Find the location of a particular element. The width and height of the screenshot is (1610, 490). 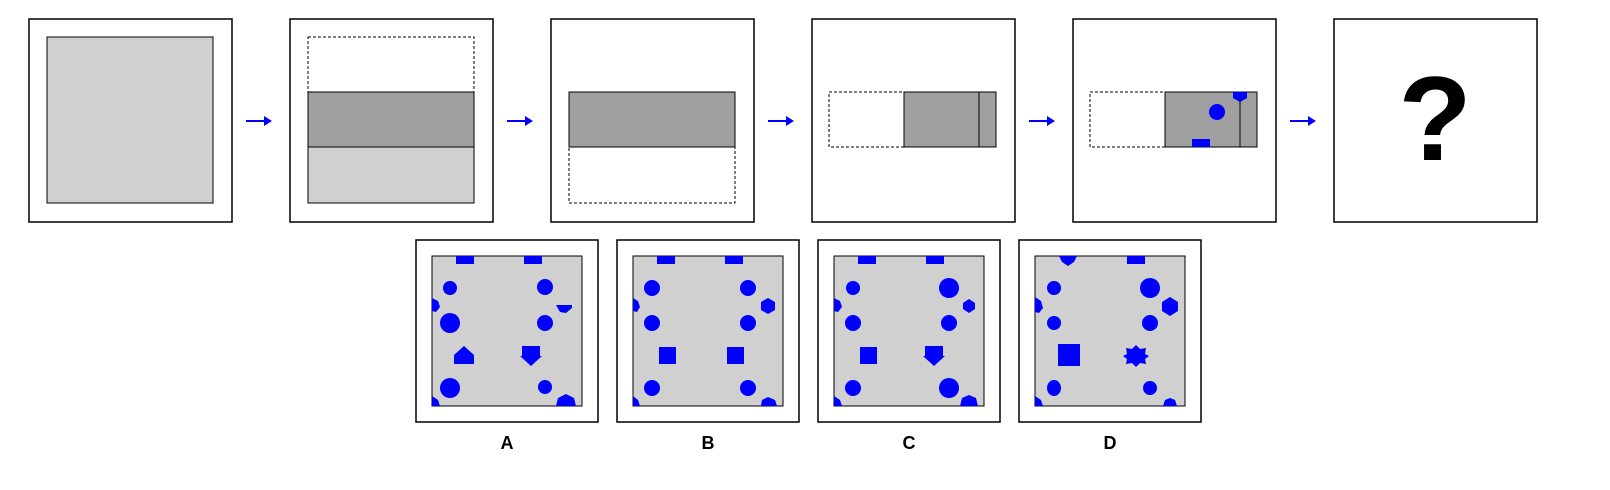

option-c: C is located at coordinates (909, 346).